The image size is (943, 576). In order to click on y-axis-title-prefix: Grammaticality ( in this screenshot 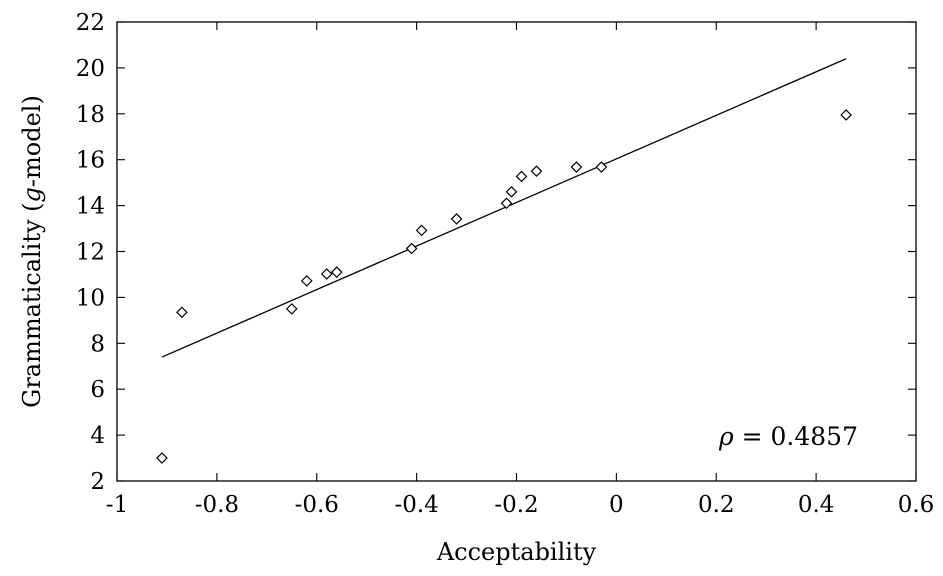, I will do `click(32, 304)`.